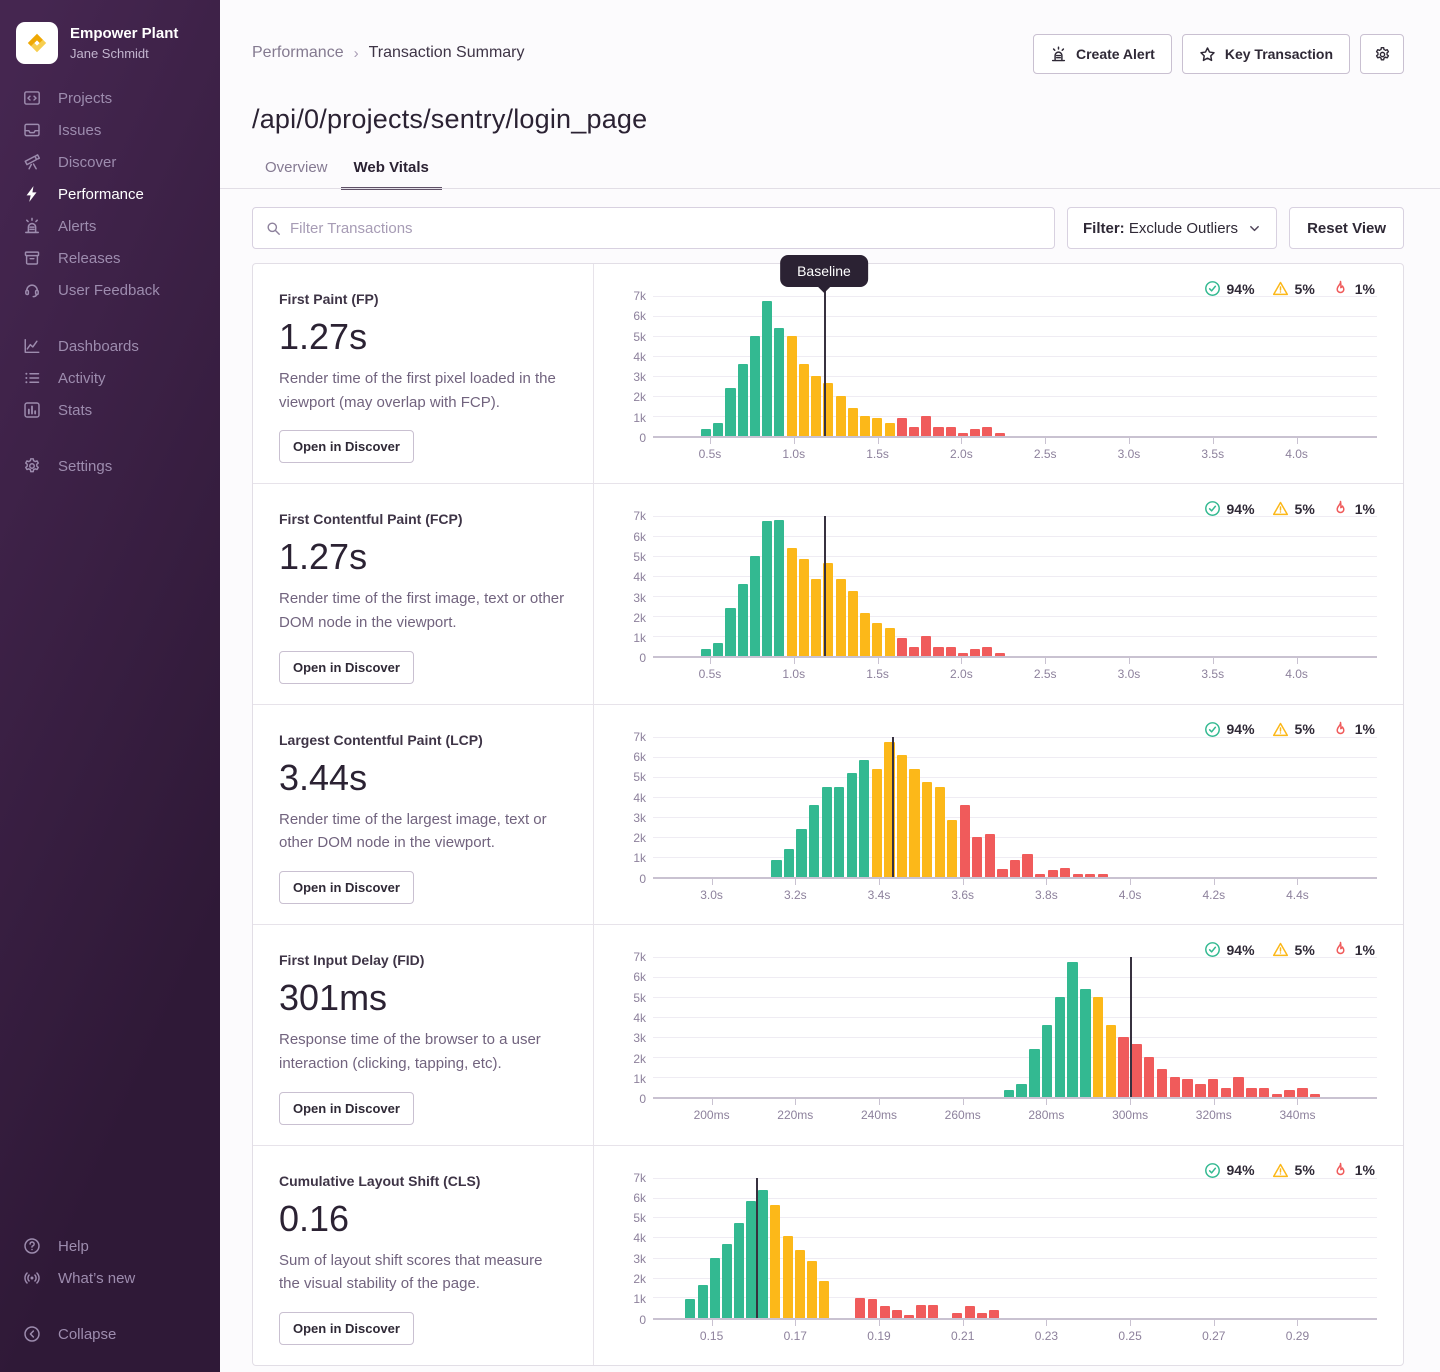 Image resolution: width=1440 pixels, height=1372 pixels. Describe the element at coordinates (121, 378) in the screenshot. I see `sidebar-item-activity: Activity` at that location.